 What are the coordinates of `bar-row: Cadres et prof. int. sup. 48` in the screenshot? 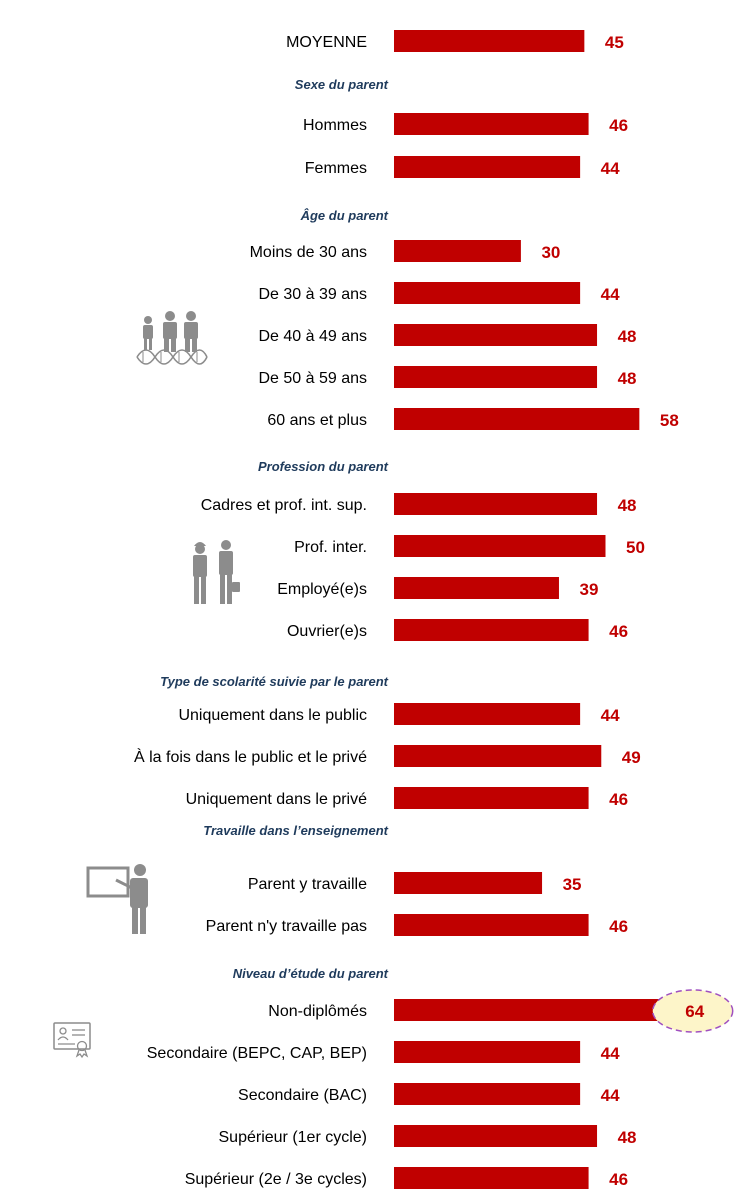 It's located at (419, 504).